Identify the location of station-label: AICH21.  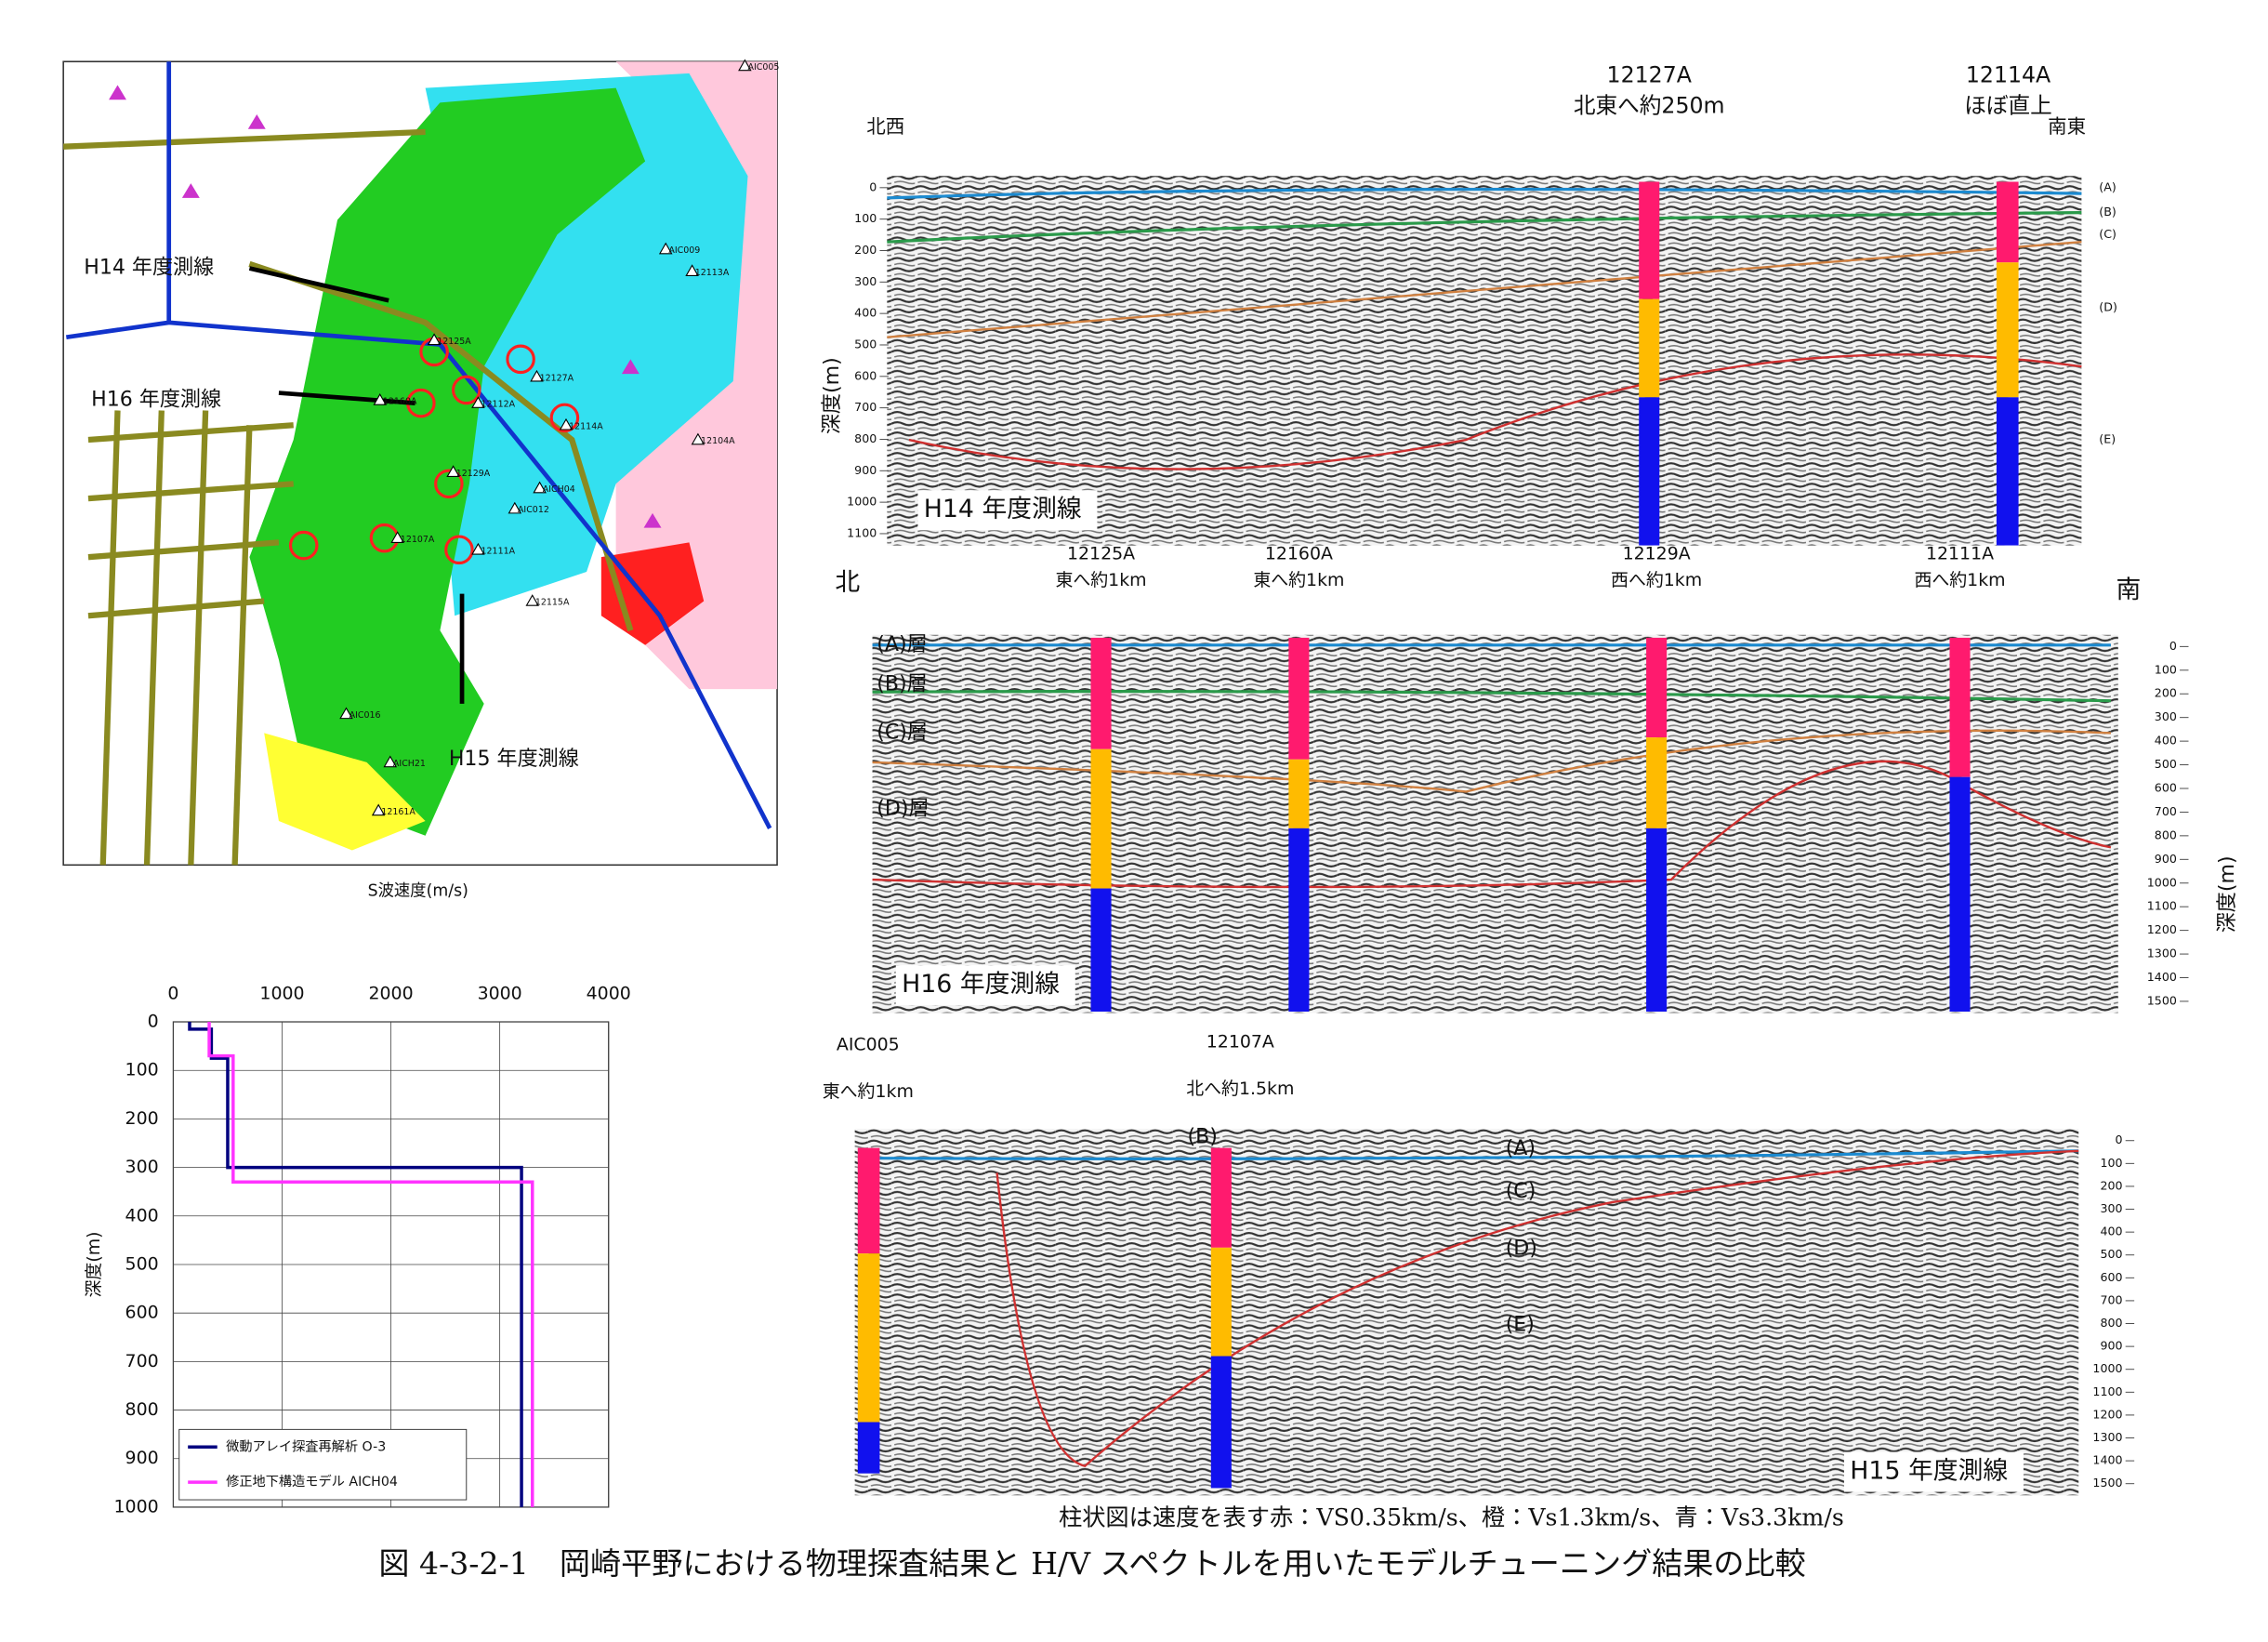
(410, 764).